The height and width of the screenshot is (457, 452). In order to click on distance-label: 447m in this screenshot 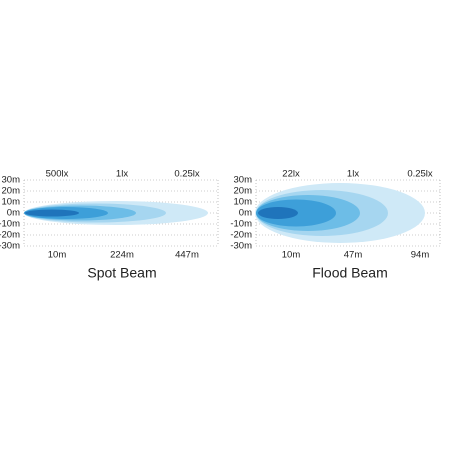, I will do `click(187, 255)`.